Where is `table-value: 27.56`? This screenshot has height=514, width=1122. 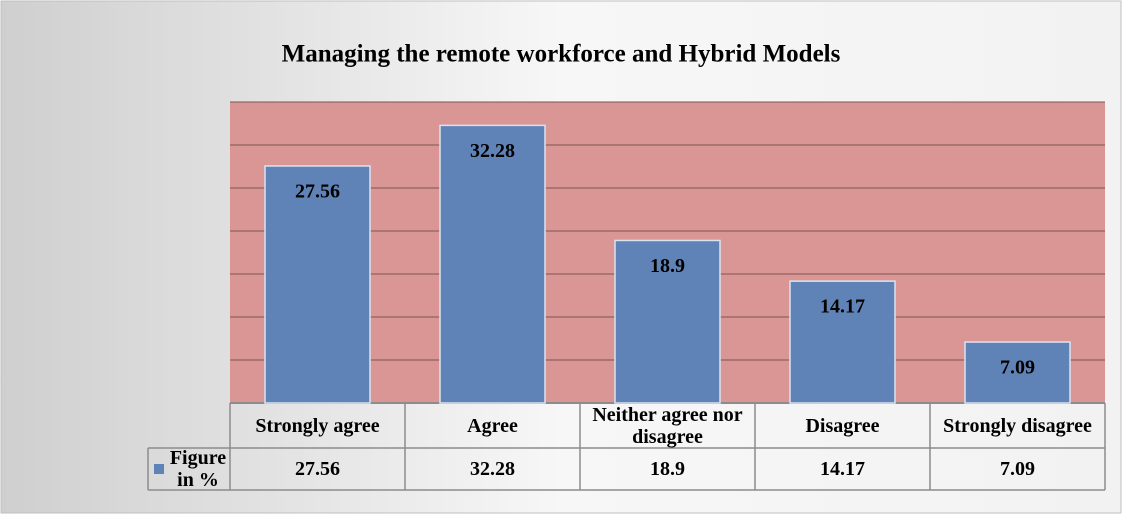 table-value: 27.56 is located at coordinates (317, 469).